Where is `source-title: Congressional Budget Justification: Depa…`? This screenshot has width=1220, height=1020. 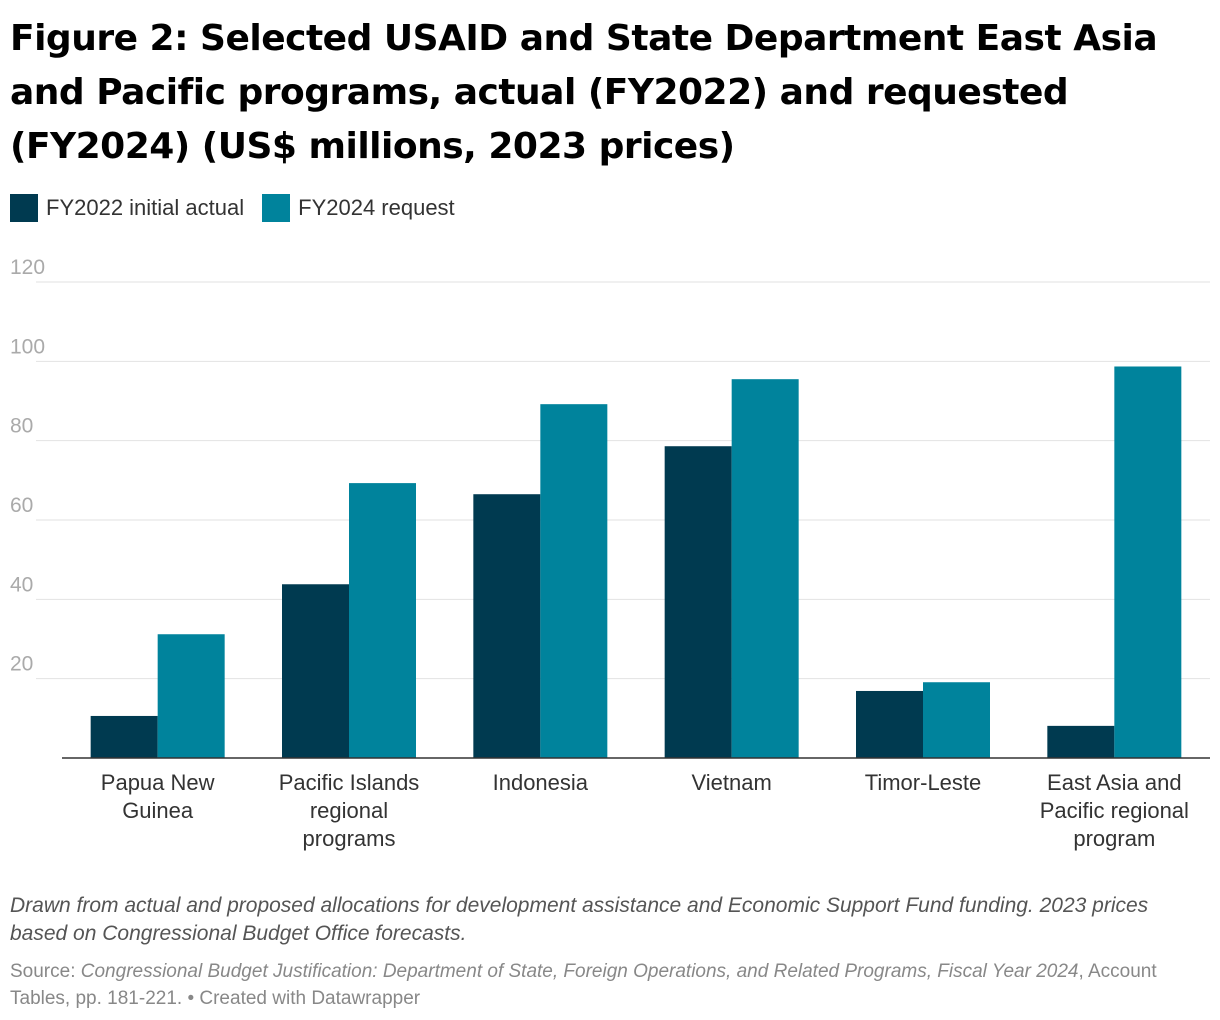
source-title: Congressional Budget Justification: Depa… is located at coordinates (579, 971).